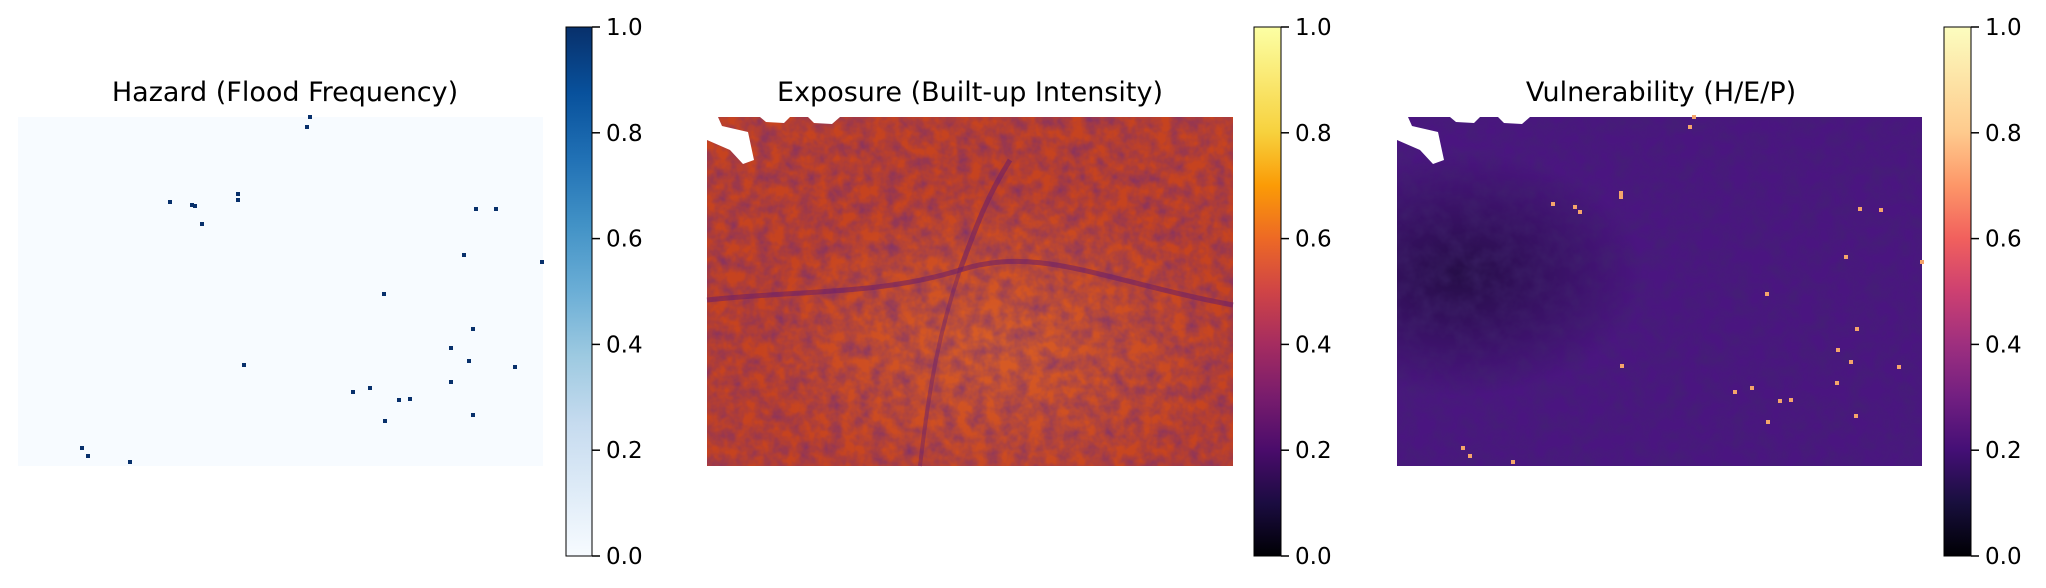 The height and width of the screenshot is (588, 2046). What do you see at coordinates (1957, 291) in the screenshot?
I see `vulnerability-colorbar` at bounding box center [1957, 291].